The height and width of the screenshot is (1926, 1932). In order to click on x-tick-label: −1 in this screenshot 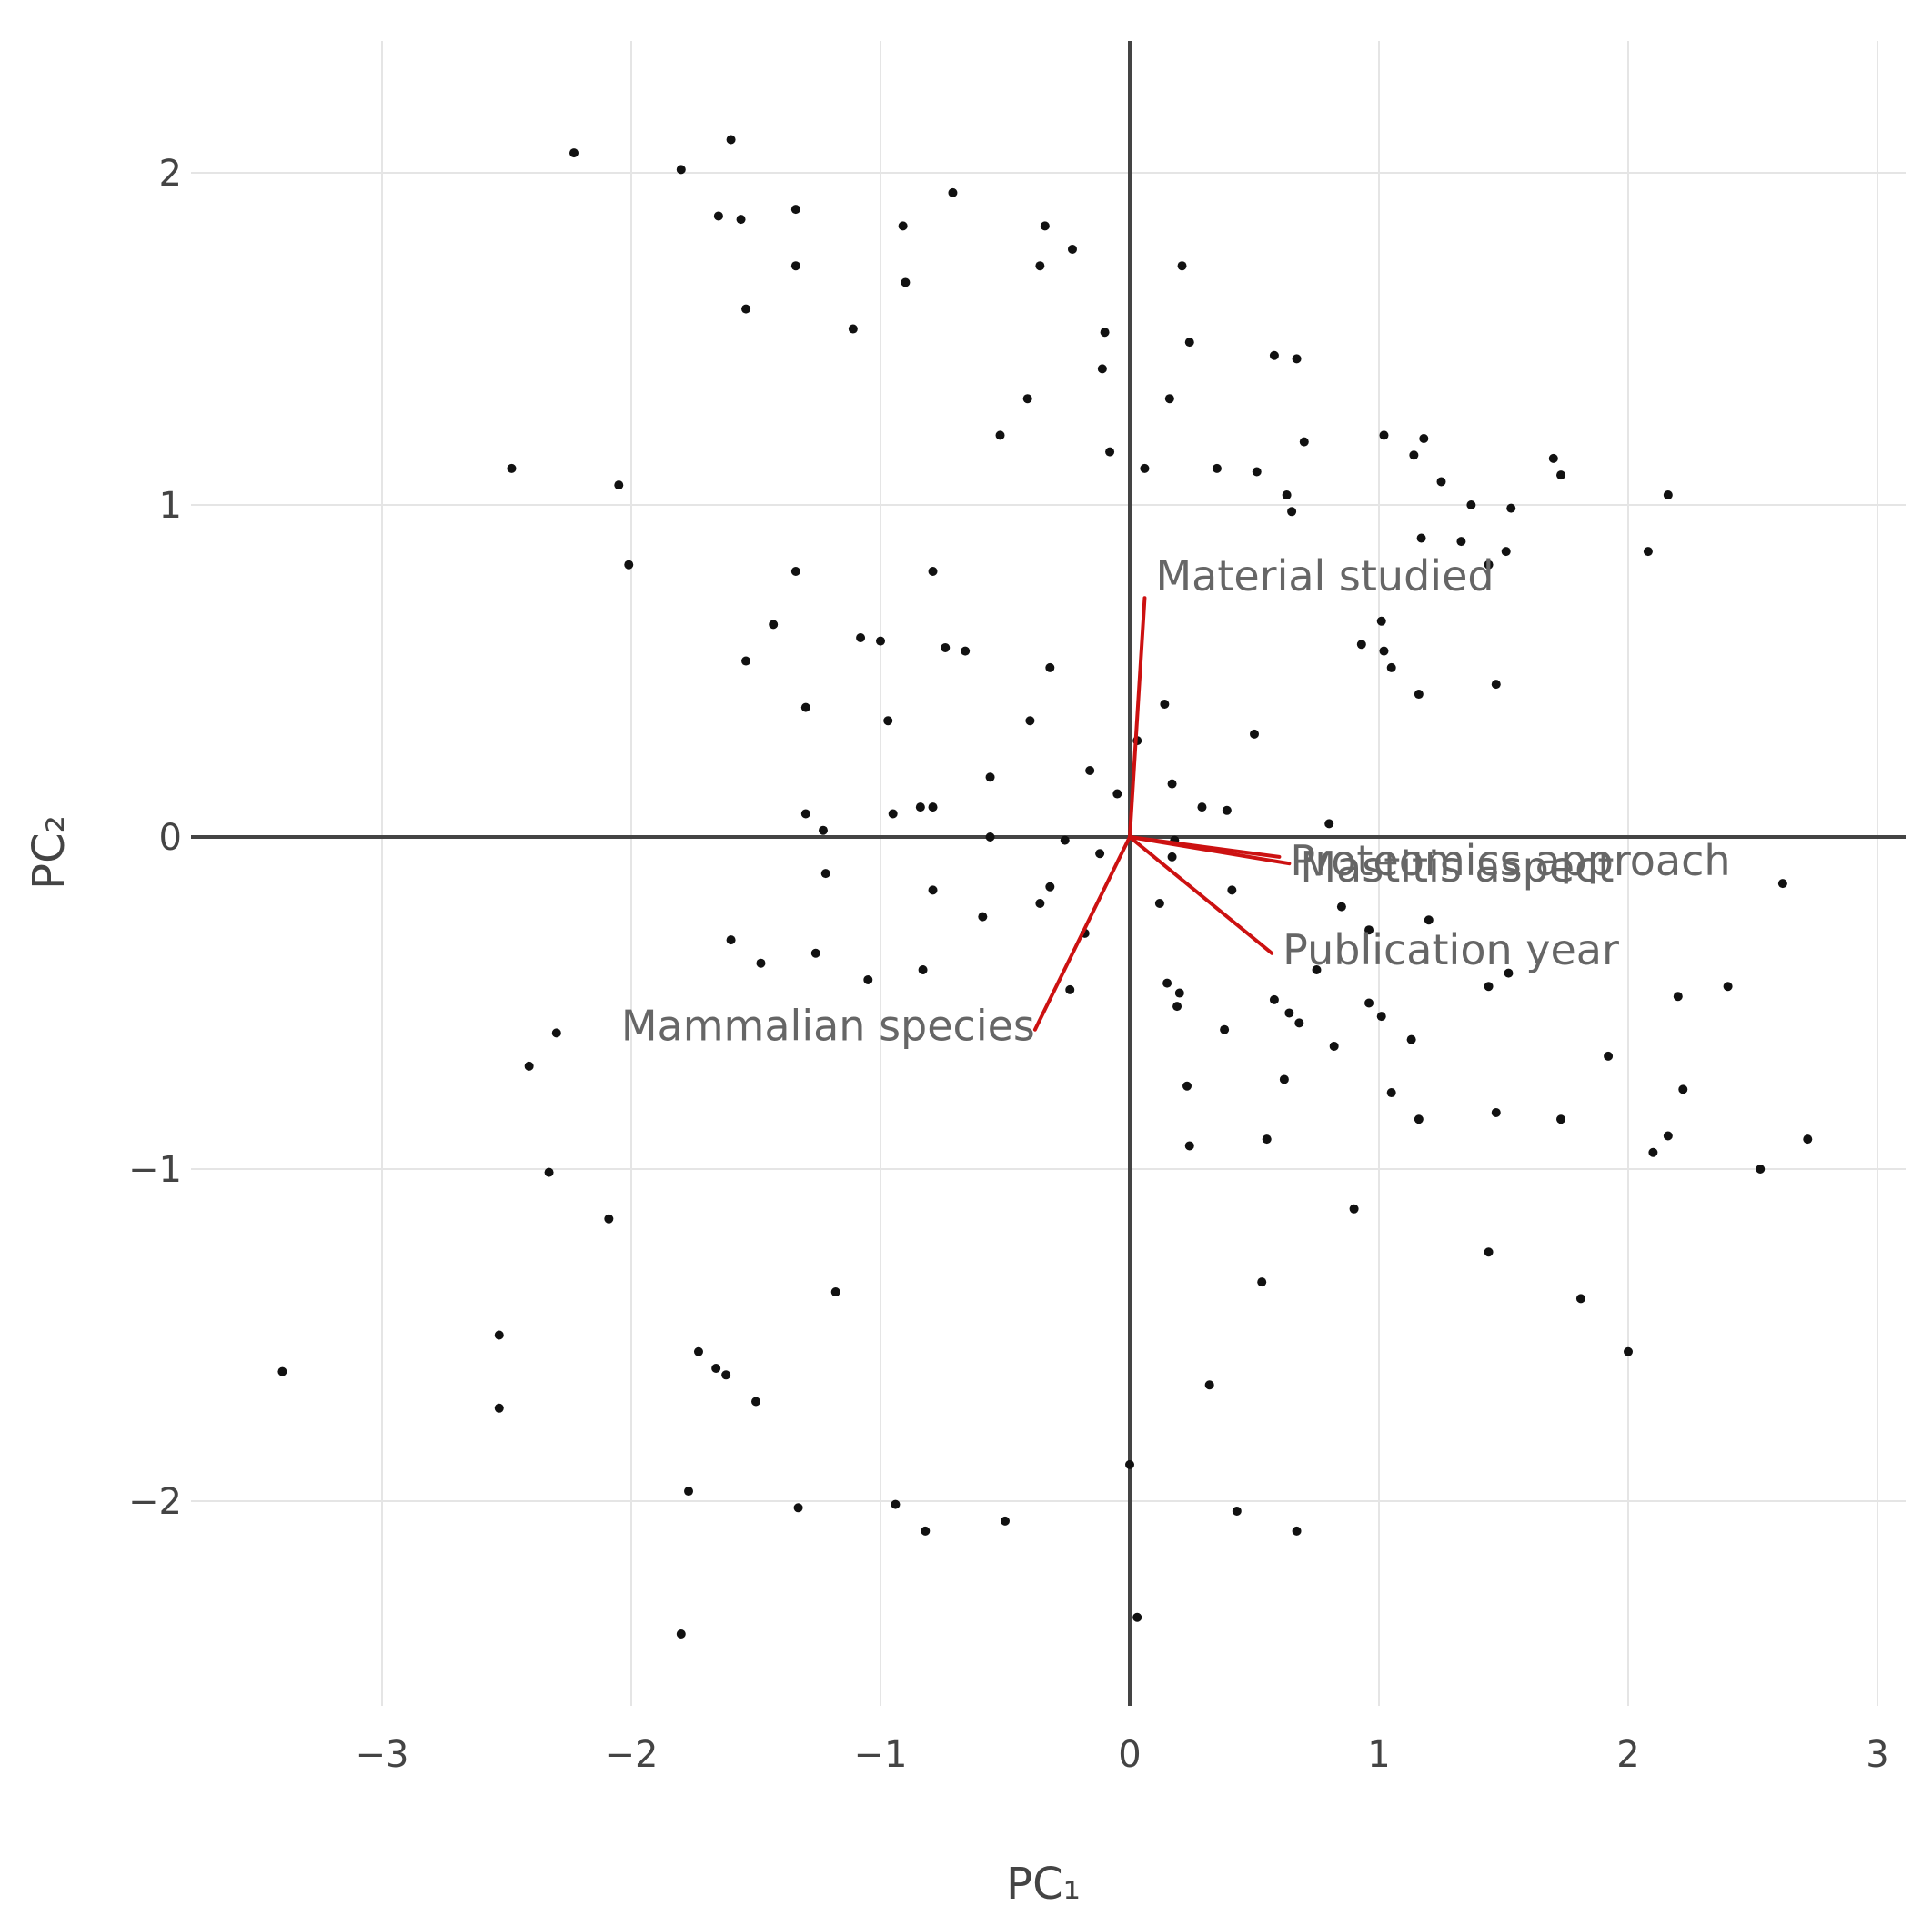, I will do `click(881, 1755)`.